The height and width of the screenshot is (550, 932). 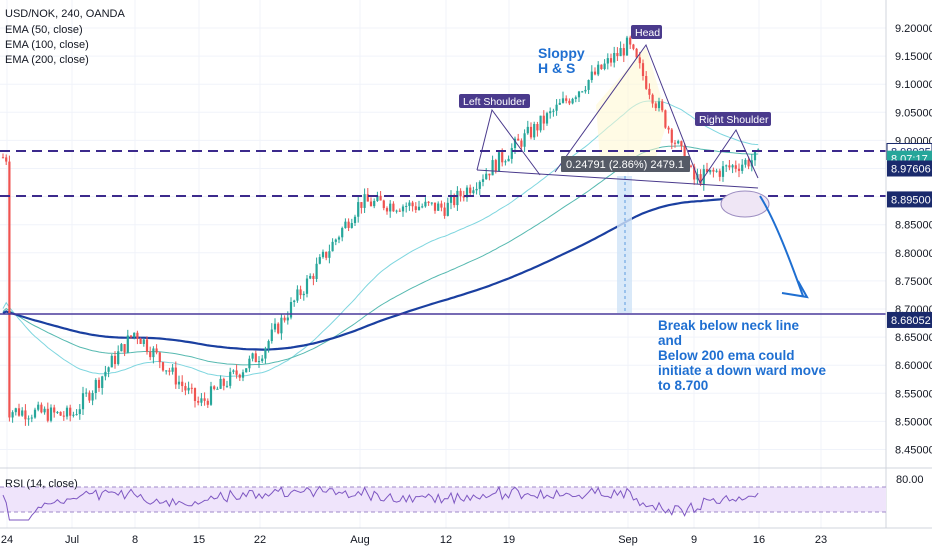 I want to click on price-tick-label: 8.80000, so click(x=913, y=254).